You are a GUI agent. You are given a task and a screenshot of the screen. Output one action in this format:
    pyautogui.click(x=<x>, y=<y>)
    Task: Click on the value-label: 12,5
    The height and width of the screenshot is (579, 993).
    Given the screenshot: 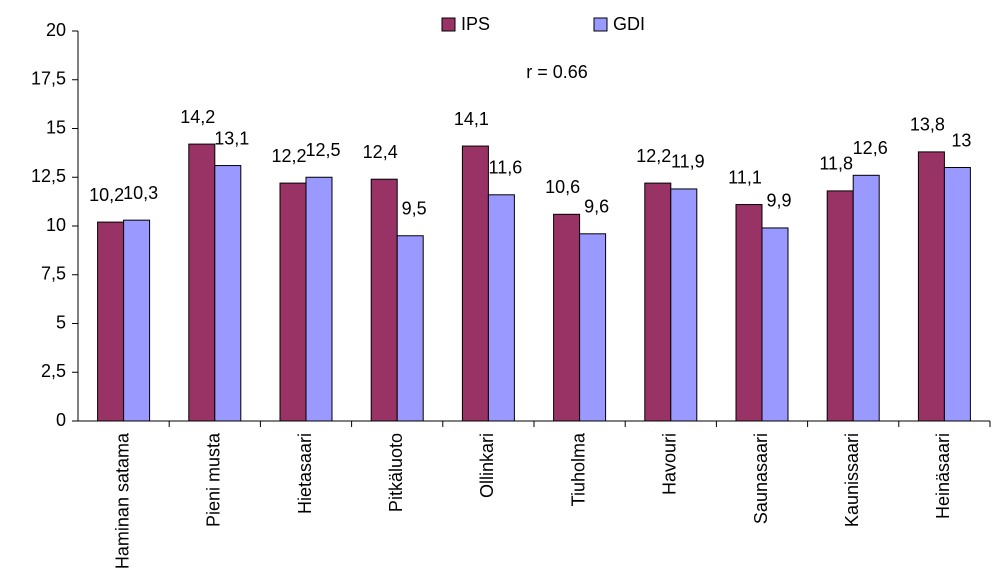 What is the action you would take?
    pyautogui.click(x=322, y=150)
    